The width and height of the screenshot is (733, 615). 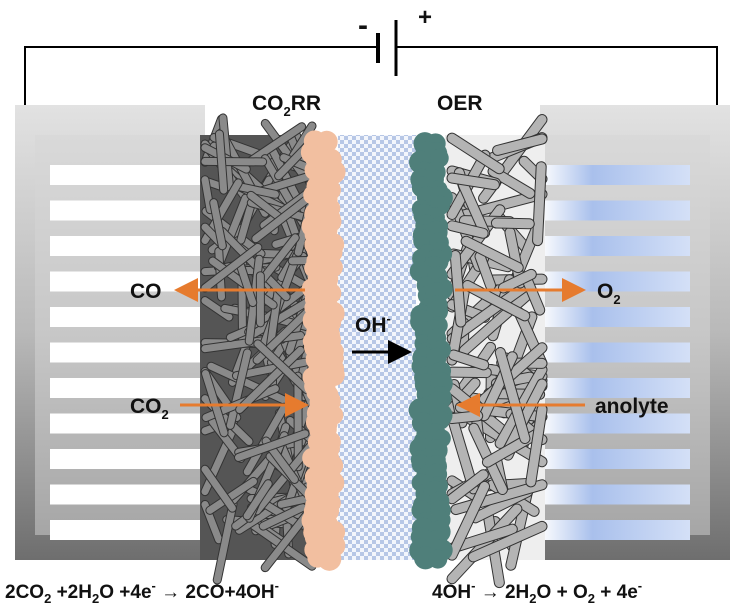 What do you see at coordinates (377, 347) in the screenshot?
I see `membrane` at bounding box center [377, 347].